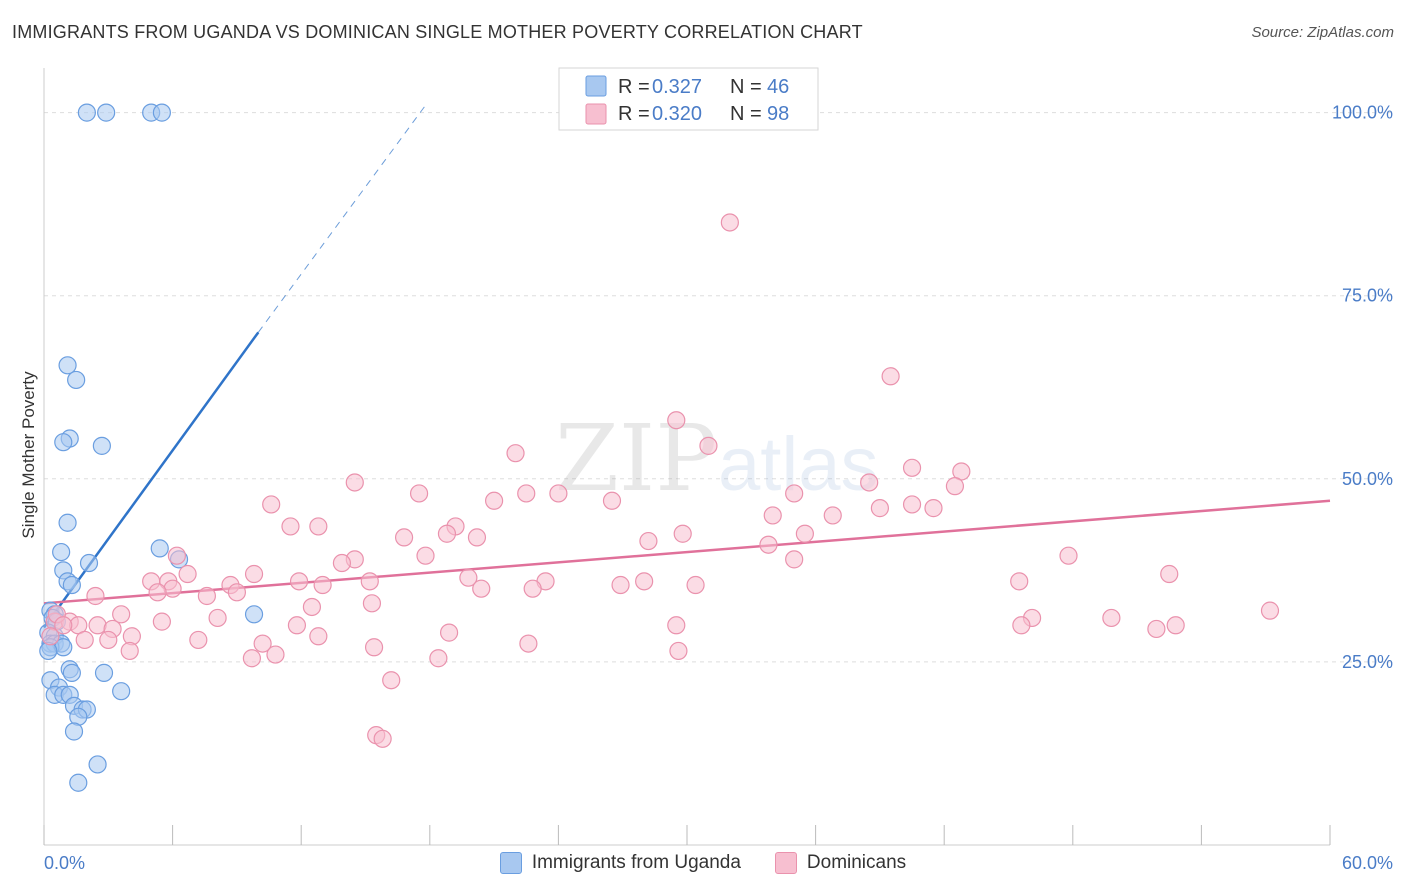  I want to click on dominican-trend-line, so click(687, 552).